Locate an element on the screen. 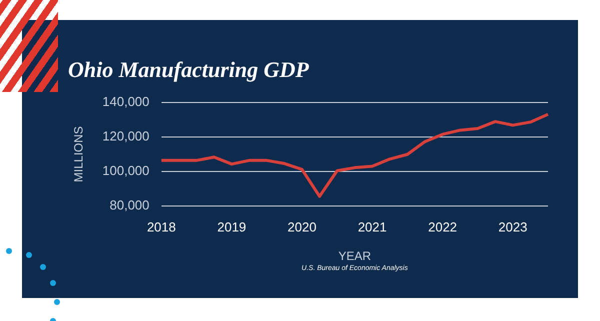  y-tick-label: 100,000 is located at coordinates (126, 170).